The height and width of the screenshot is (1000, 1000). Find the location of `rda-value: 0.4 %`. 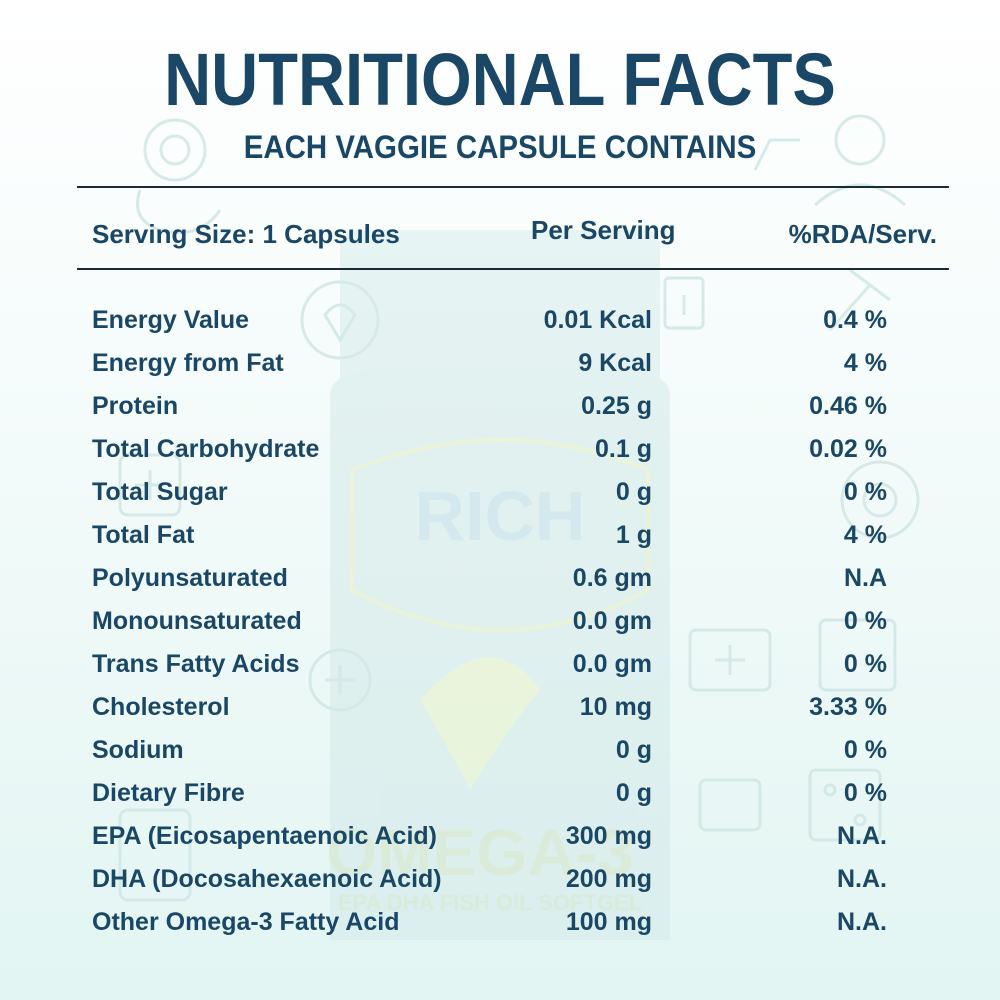

rda-value: 0.4 % is located at coordinates (855, 320).